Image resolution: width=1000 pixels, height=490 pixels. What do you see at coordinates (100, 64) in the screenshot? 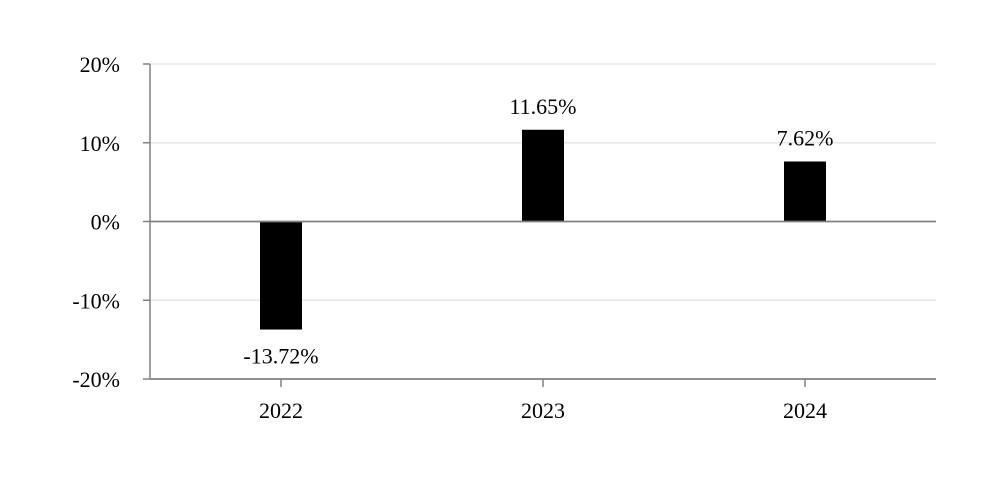
I see `y-tick-label: 20%` at bounding box center [100, 64].